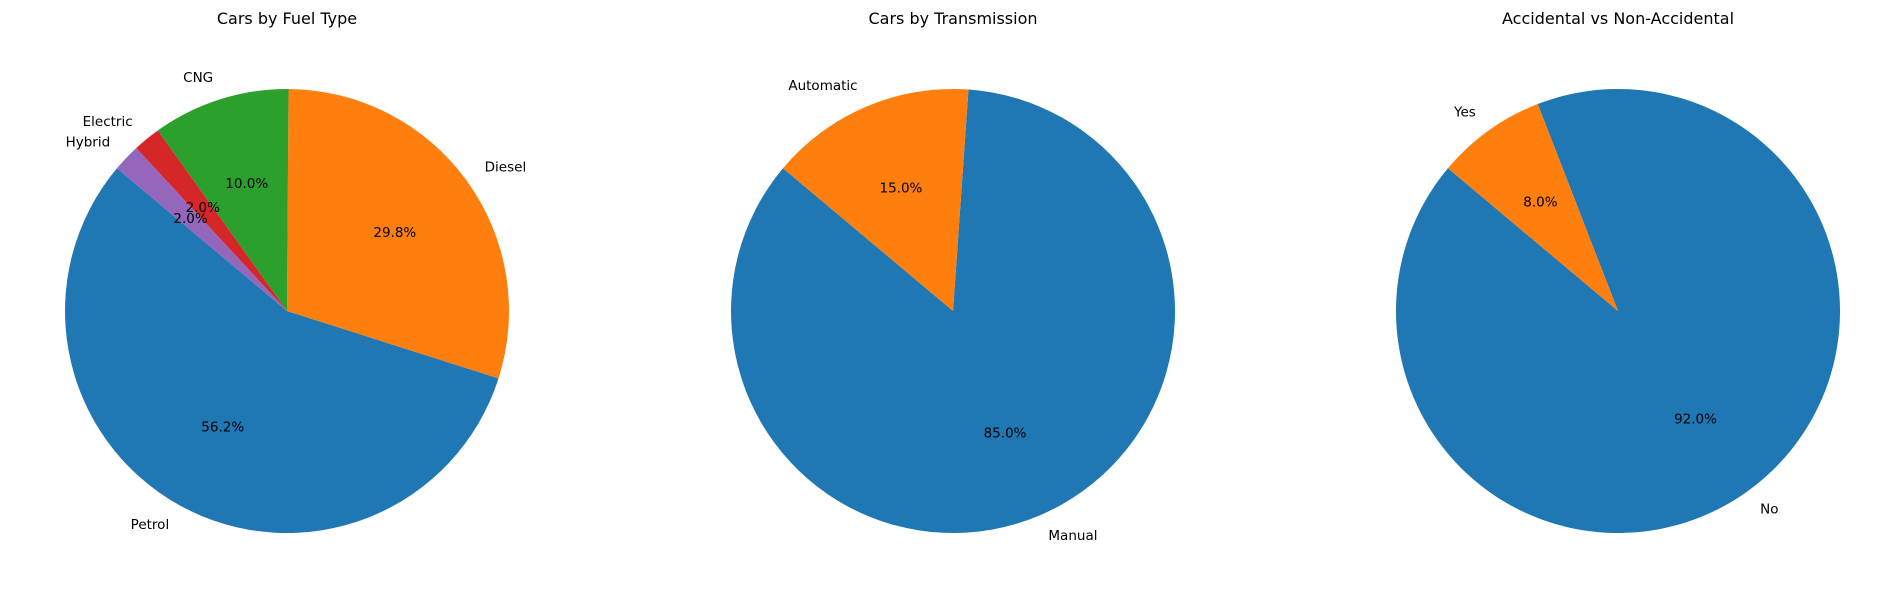 This screenshot has height=593, width=1894. I want to click on pie-slice-electric, so click(211, 220).